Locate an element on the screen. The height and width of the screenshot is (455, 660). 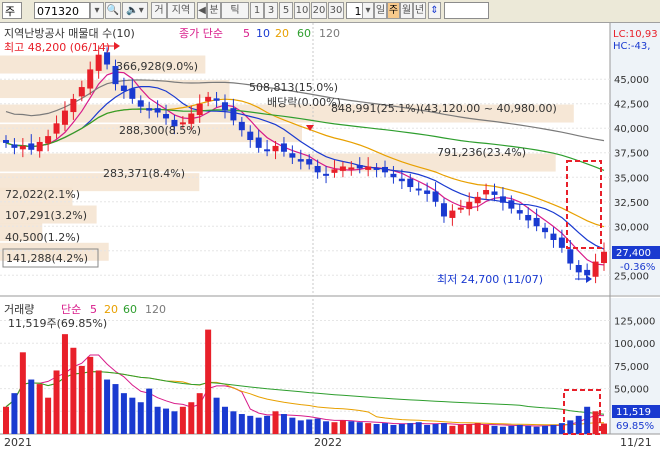
interval-1-button: 1 is located at coordinates (257, 10).